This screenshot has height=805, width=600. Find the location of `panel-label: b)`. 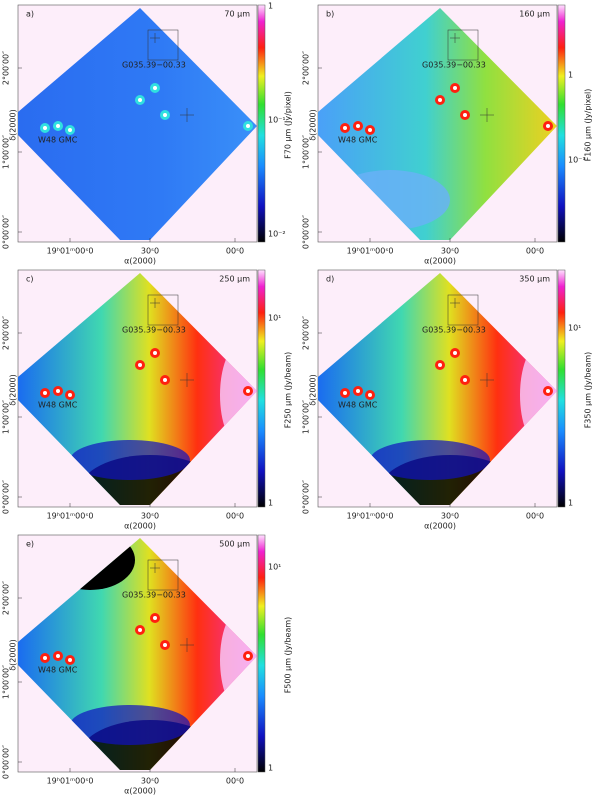

panel-label: b) is located at coordinates (330, 14).